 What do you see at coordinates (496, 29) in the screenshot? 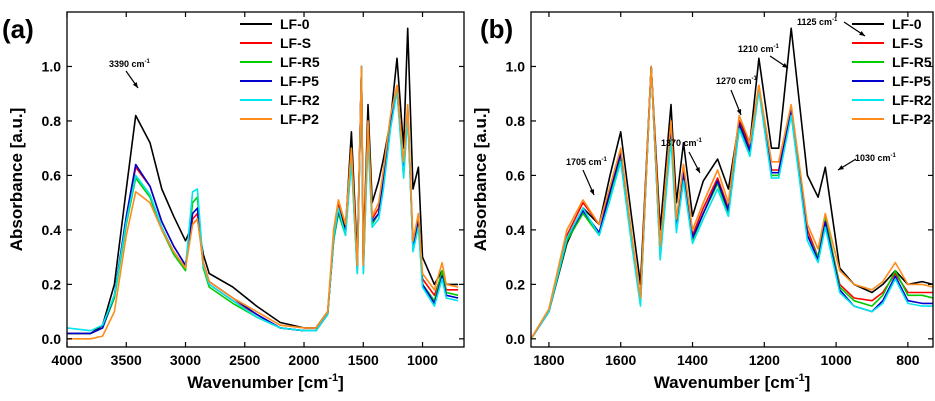
I see `panel-label: (b)` at bounding box center [496, 29].